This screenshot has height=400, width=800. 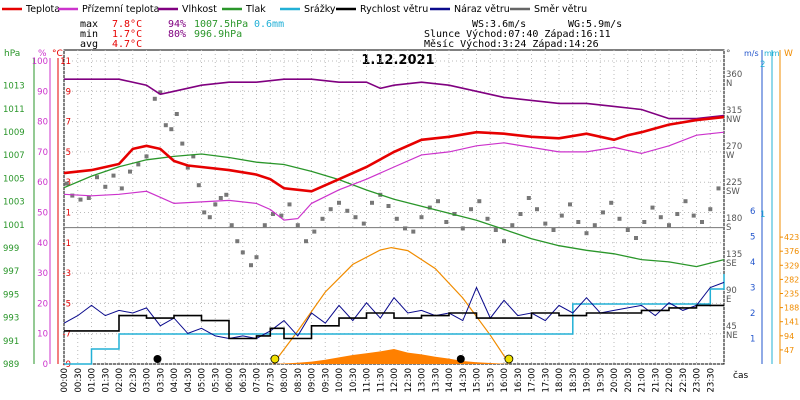 I want to click on x-tick-label: 08:00, so click(x=285, y=380).